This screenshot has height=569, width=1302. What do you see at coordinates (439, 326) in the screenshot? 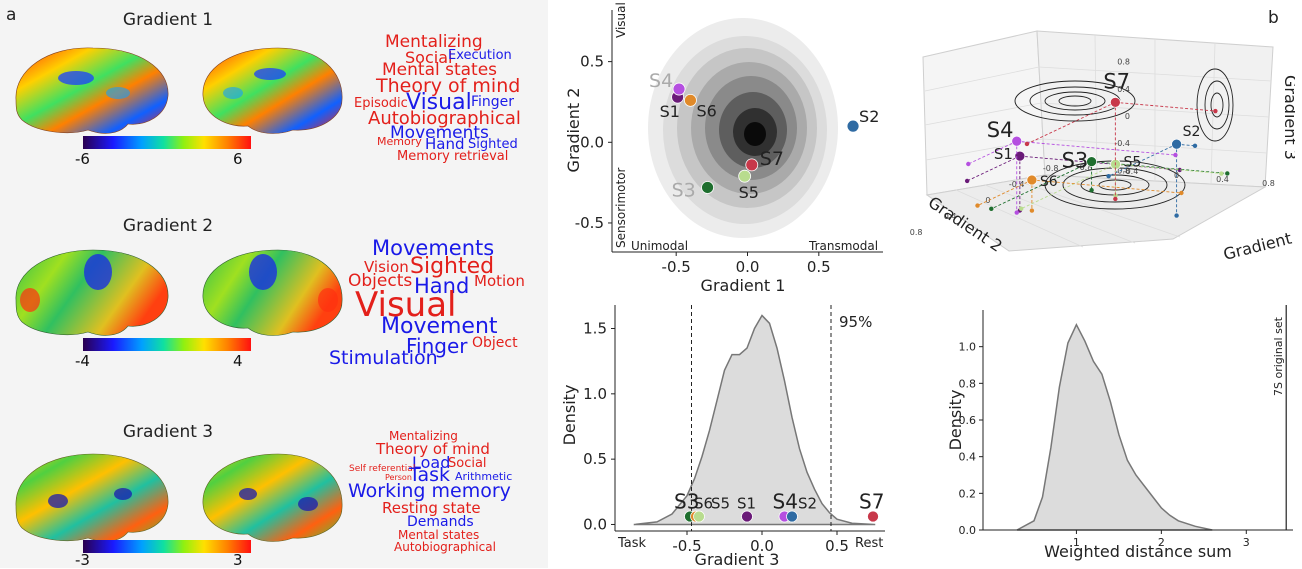
I see `wordcloud-2-word: Movement` at bounding box center [439, 326].